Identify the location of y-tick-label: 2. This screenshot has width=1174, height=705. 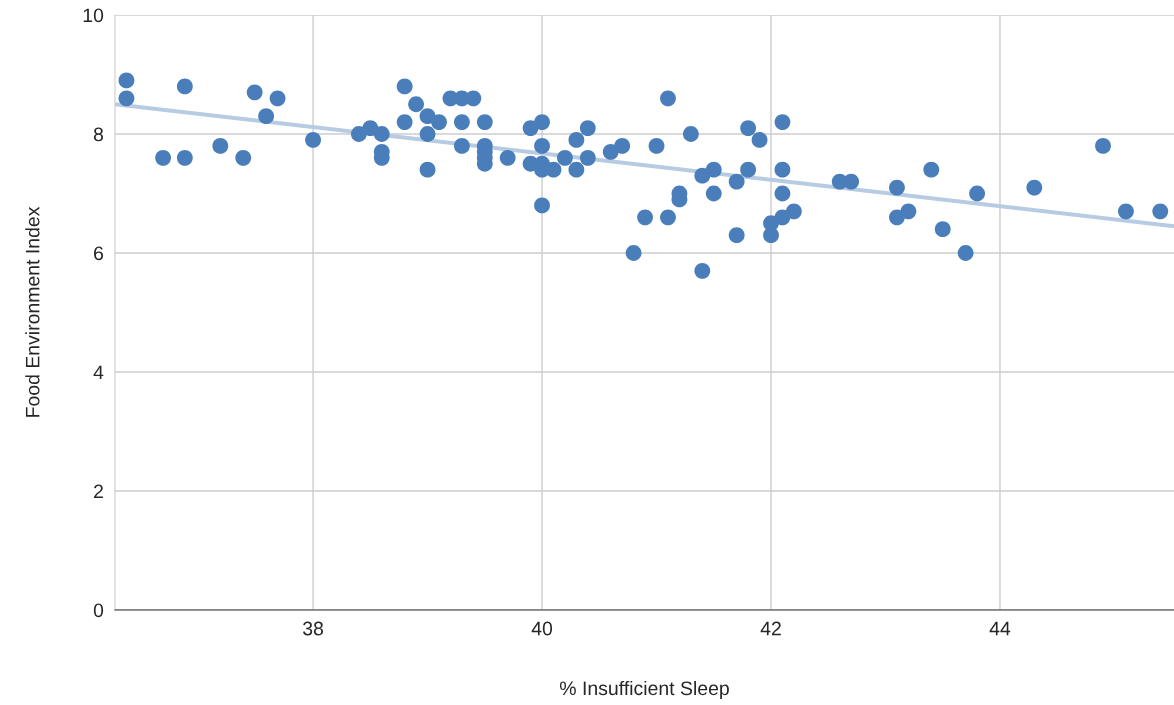
(98, 491).